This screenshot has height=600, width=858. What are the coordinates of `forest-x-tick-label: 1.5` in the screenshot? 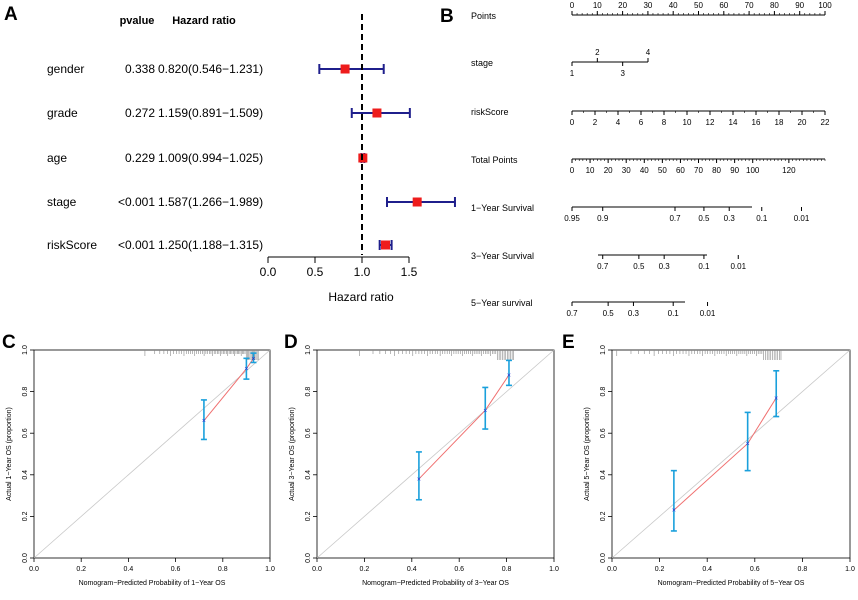 It's located at (409, 272).